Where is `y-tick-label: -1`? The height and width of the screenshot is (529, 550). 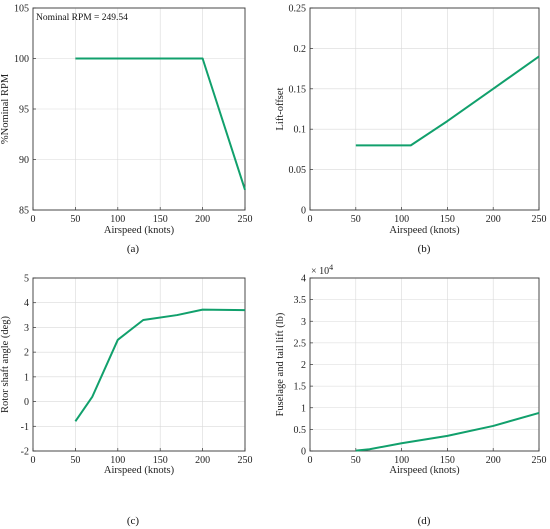 y-tick-label: -1 is located at coordinates (25, 427).